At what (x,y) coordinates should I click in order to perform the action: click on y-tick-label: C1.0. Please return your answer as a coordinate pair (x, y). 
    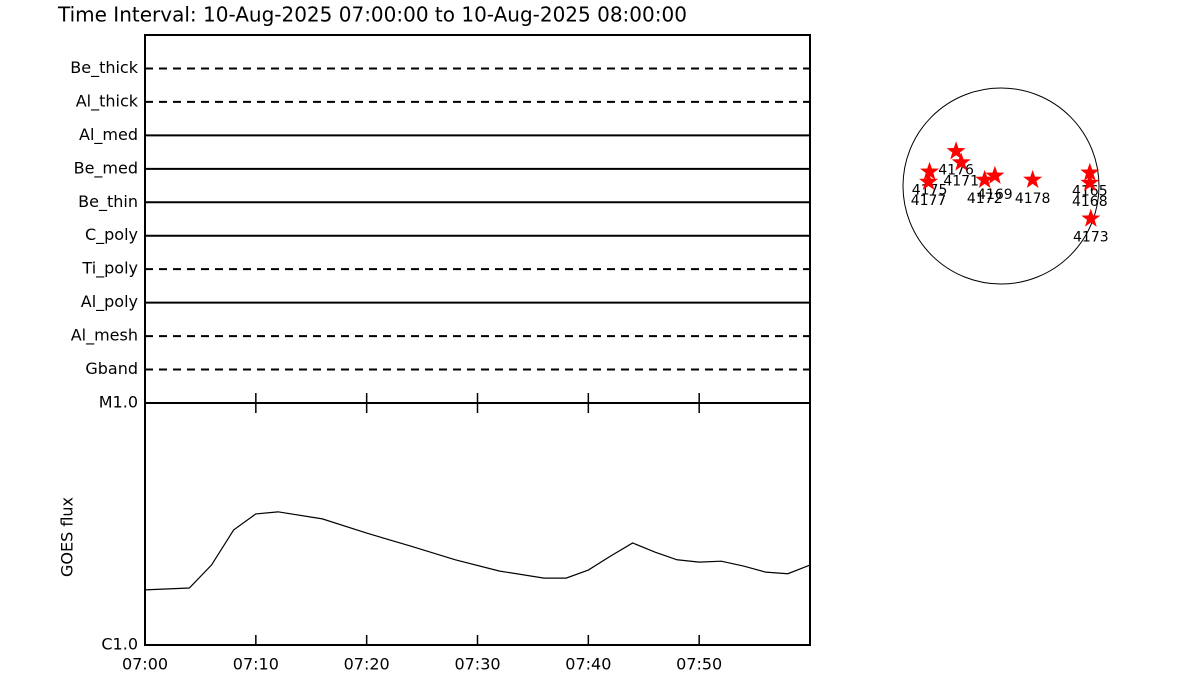
    Looking at the image, I should click on (119, 644).